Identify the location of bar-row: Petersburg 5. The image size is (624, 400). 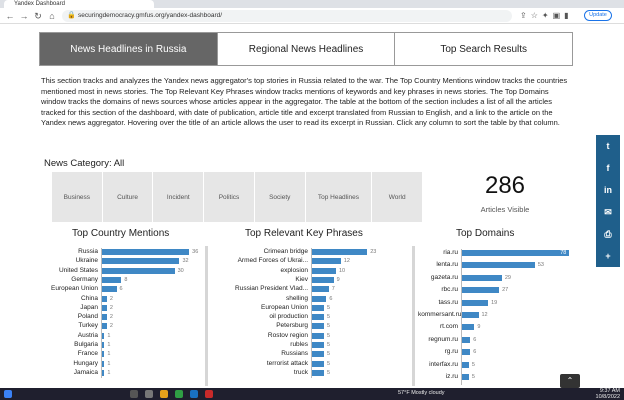
(308, 326).